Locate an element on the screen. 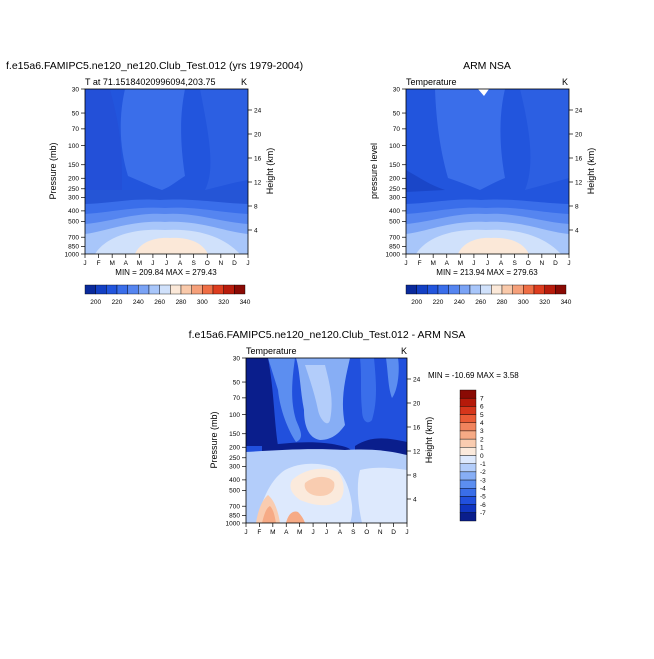 The width and height of the screenshot is (654, 659). obs-ytick-label: 200 is located at coordinates (394, 179).